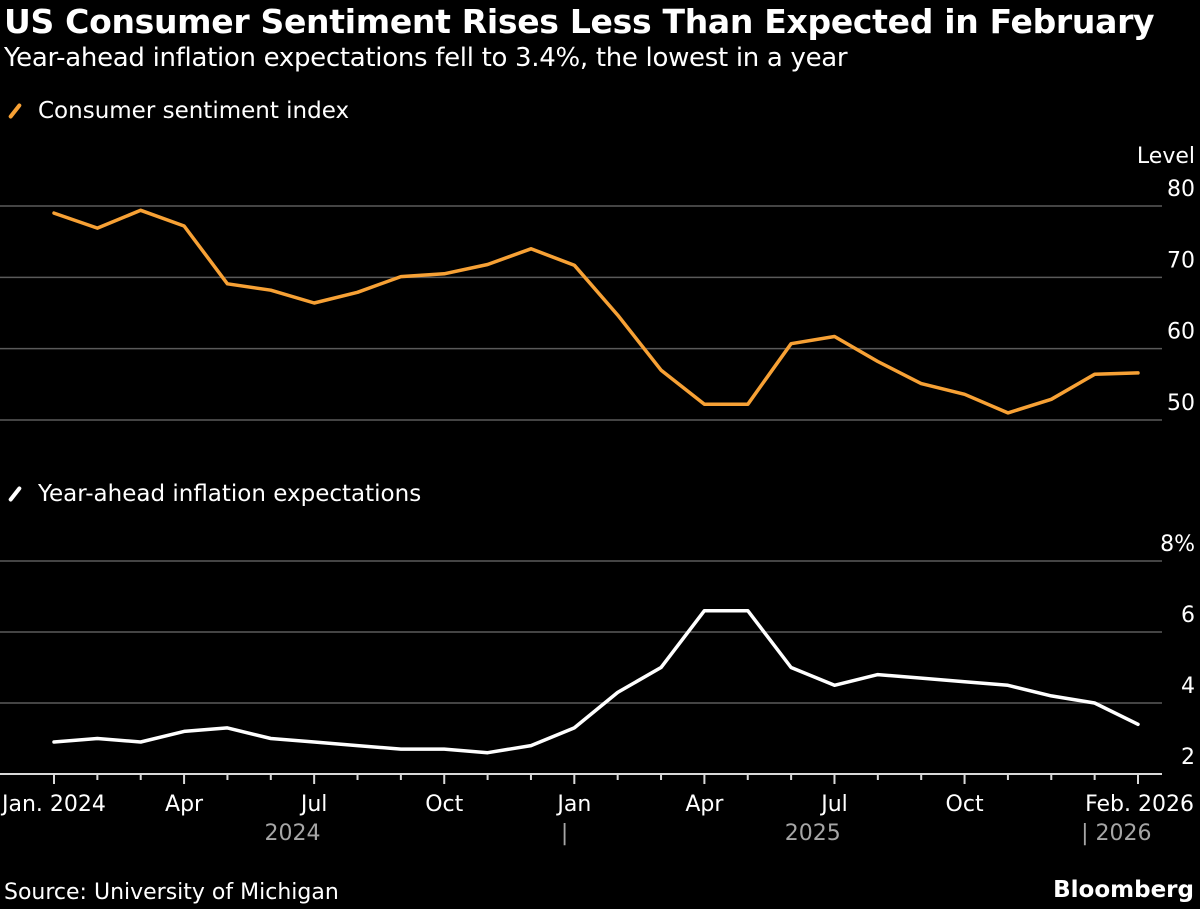  I want to click on x-tick-label-8: Feb. 2026, so click(1139, 804).